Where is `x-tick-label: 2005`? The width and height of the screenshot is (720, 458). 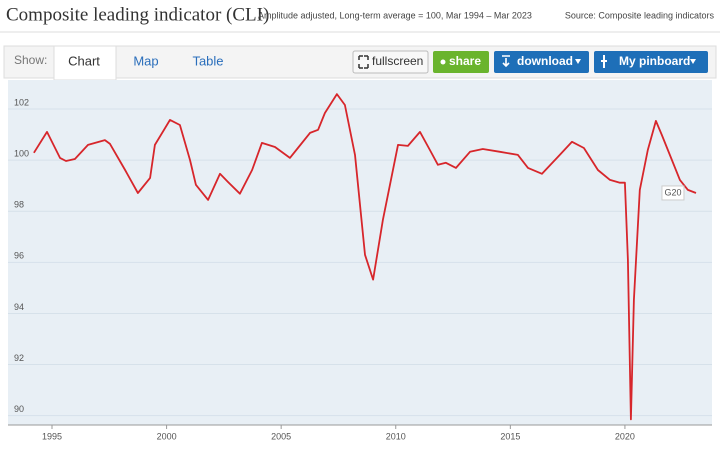 x-tick-label: 2005 is located at coordinates (281, 436).